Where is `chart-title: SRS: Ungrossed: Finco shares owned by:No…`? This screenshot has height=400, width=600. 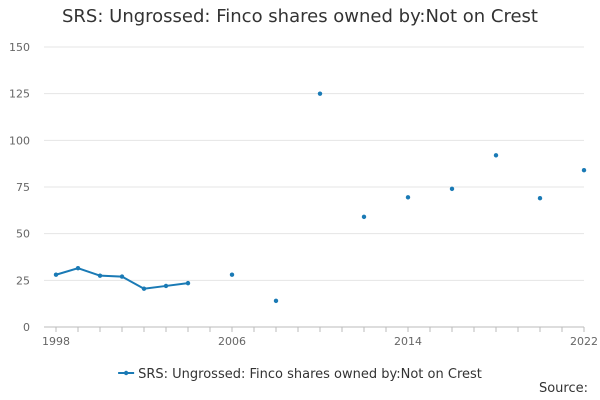 chart-title: SRS: Ungrossed: Finco shares owned by:No… is located at coordinates (300, 16).